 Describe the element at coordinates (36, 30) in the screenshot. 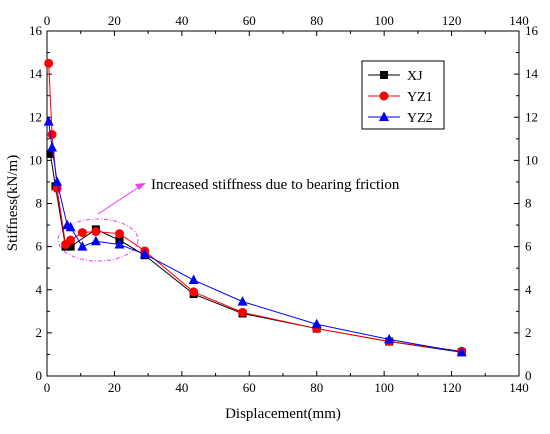

I see `y-tick-label-left: 16` at that location.